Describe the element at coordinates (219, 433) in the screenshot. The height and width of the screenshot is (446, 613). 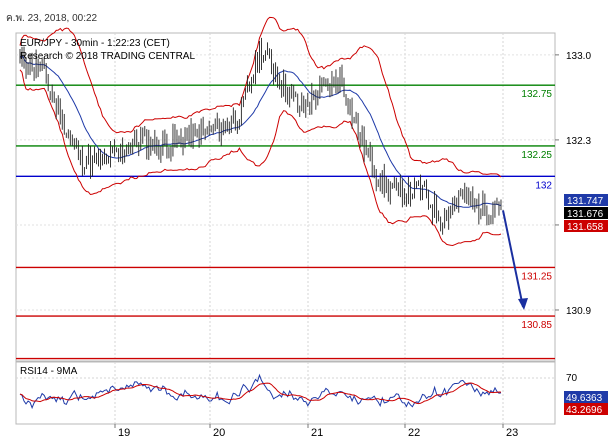
I see `x-tick-label-1: 20` at that location.